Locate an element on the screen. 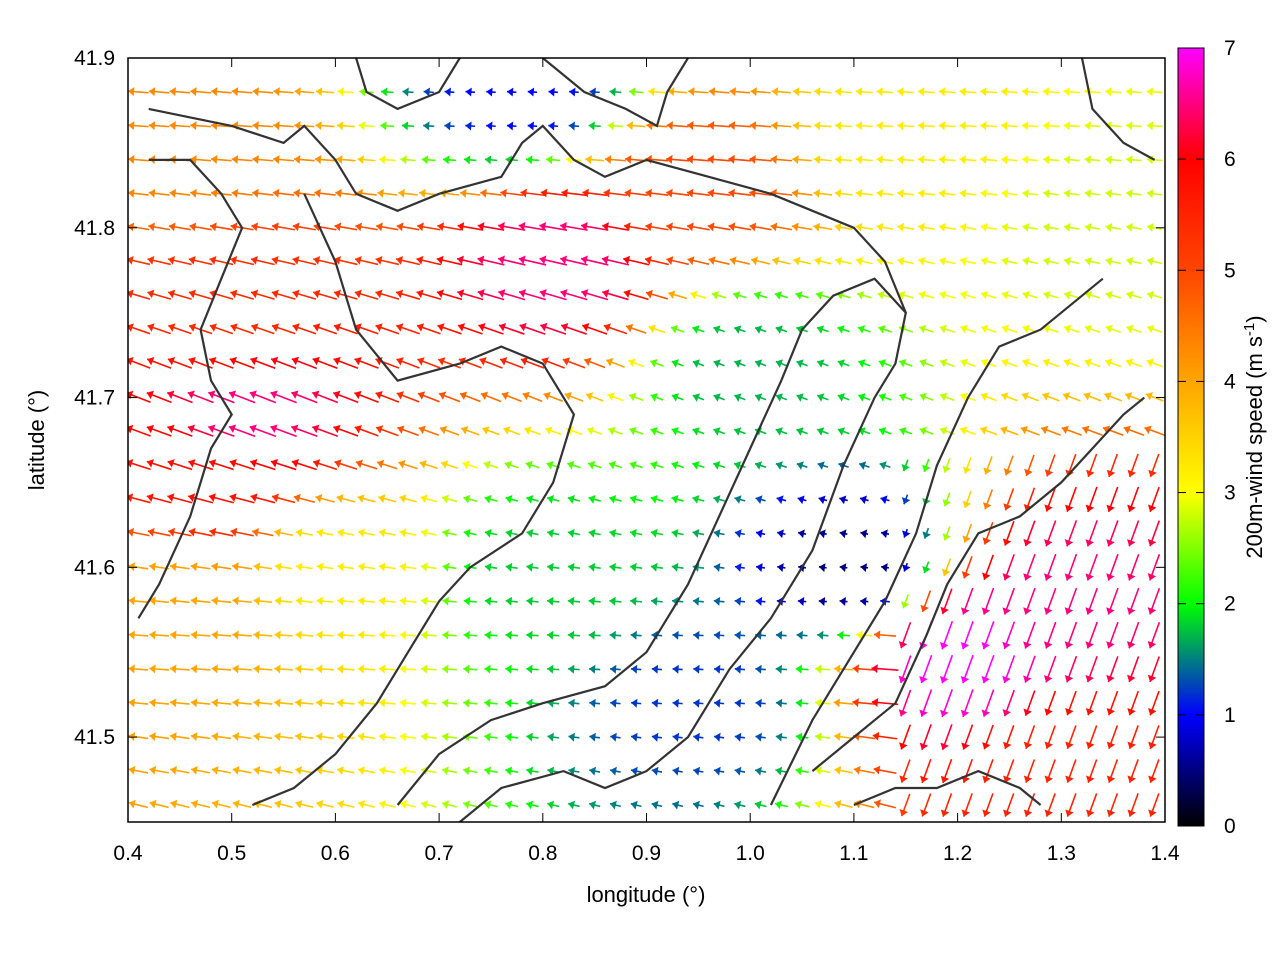 This screenshot has height=960, width=1280. colorbar-tick-label: 7 is located at coordinates (1230, 48).